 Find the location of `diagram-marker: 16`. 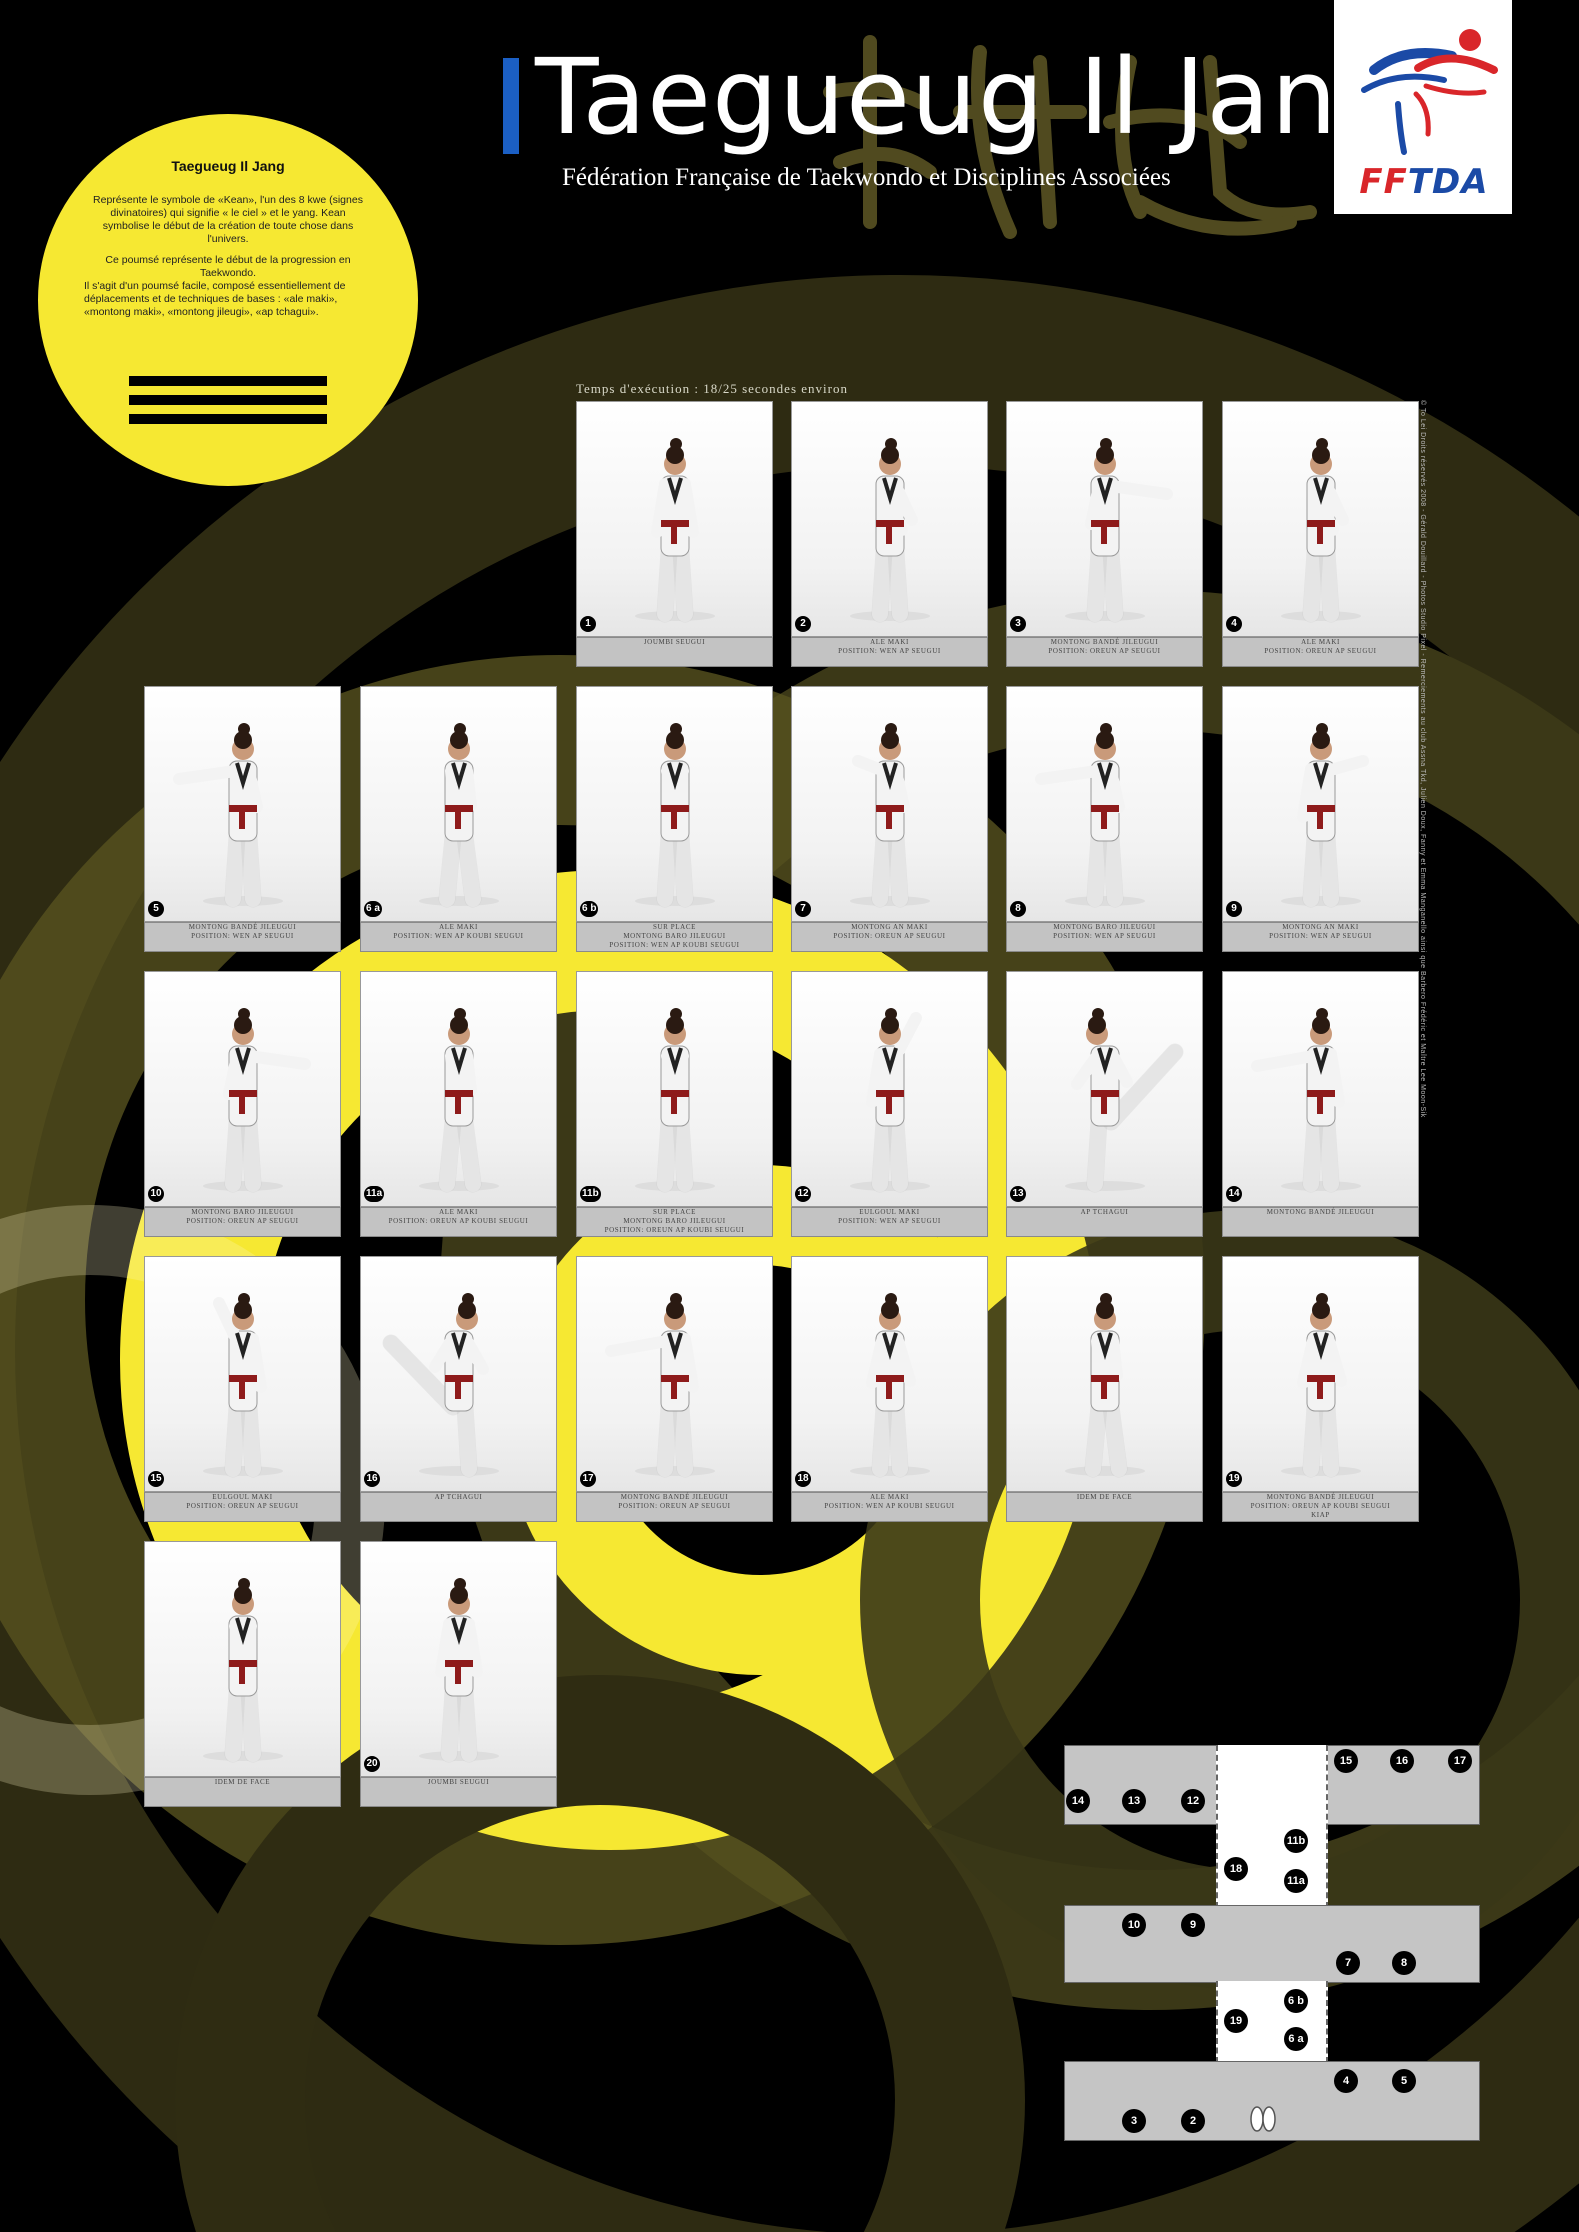

diagram-marker: 16 is located at coordinates (1402, 1761).